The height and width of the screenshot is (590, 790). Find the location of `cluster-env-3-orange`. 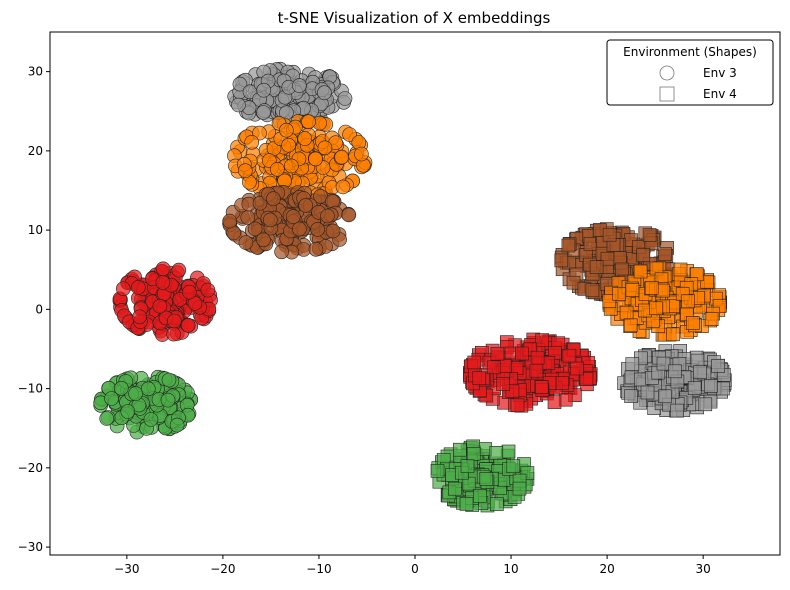

cluster-env-3-orange is located at coordinates (300, 159).